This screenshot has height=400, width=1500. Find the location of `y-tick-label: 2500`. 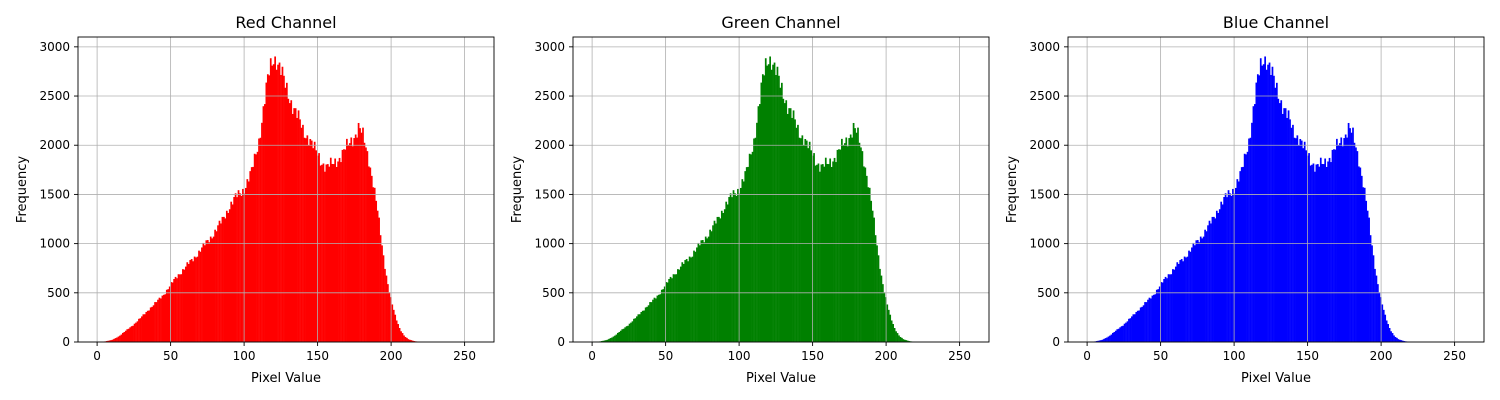

y-tick-label: 2500 is located at coordinates (1044, 96).